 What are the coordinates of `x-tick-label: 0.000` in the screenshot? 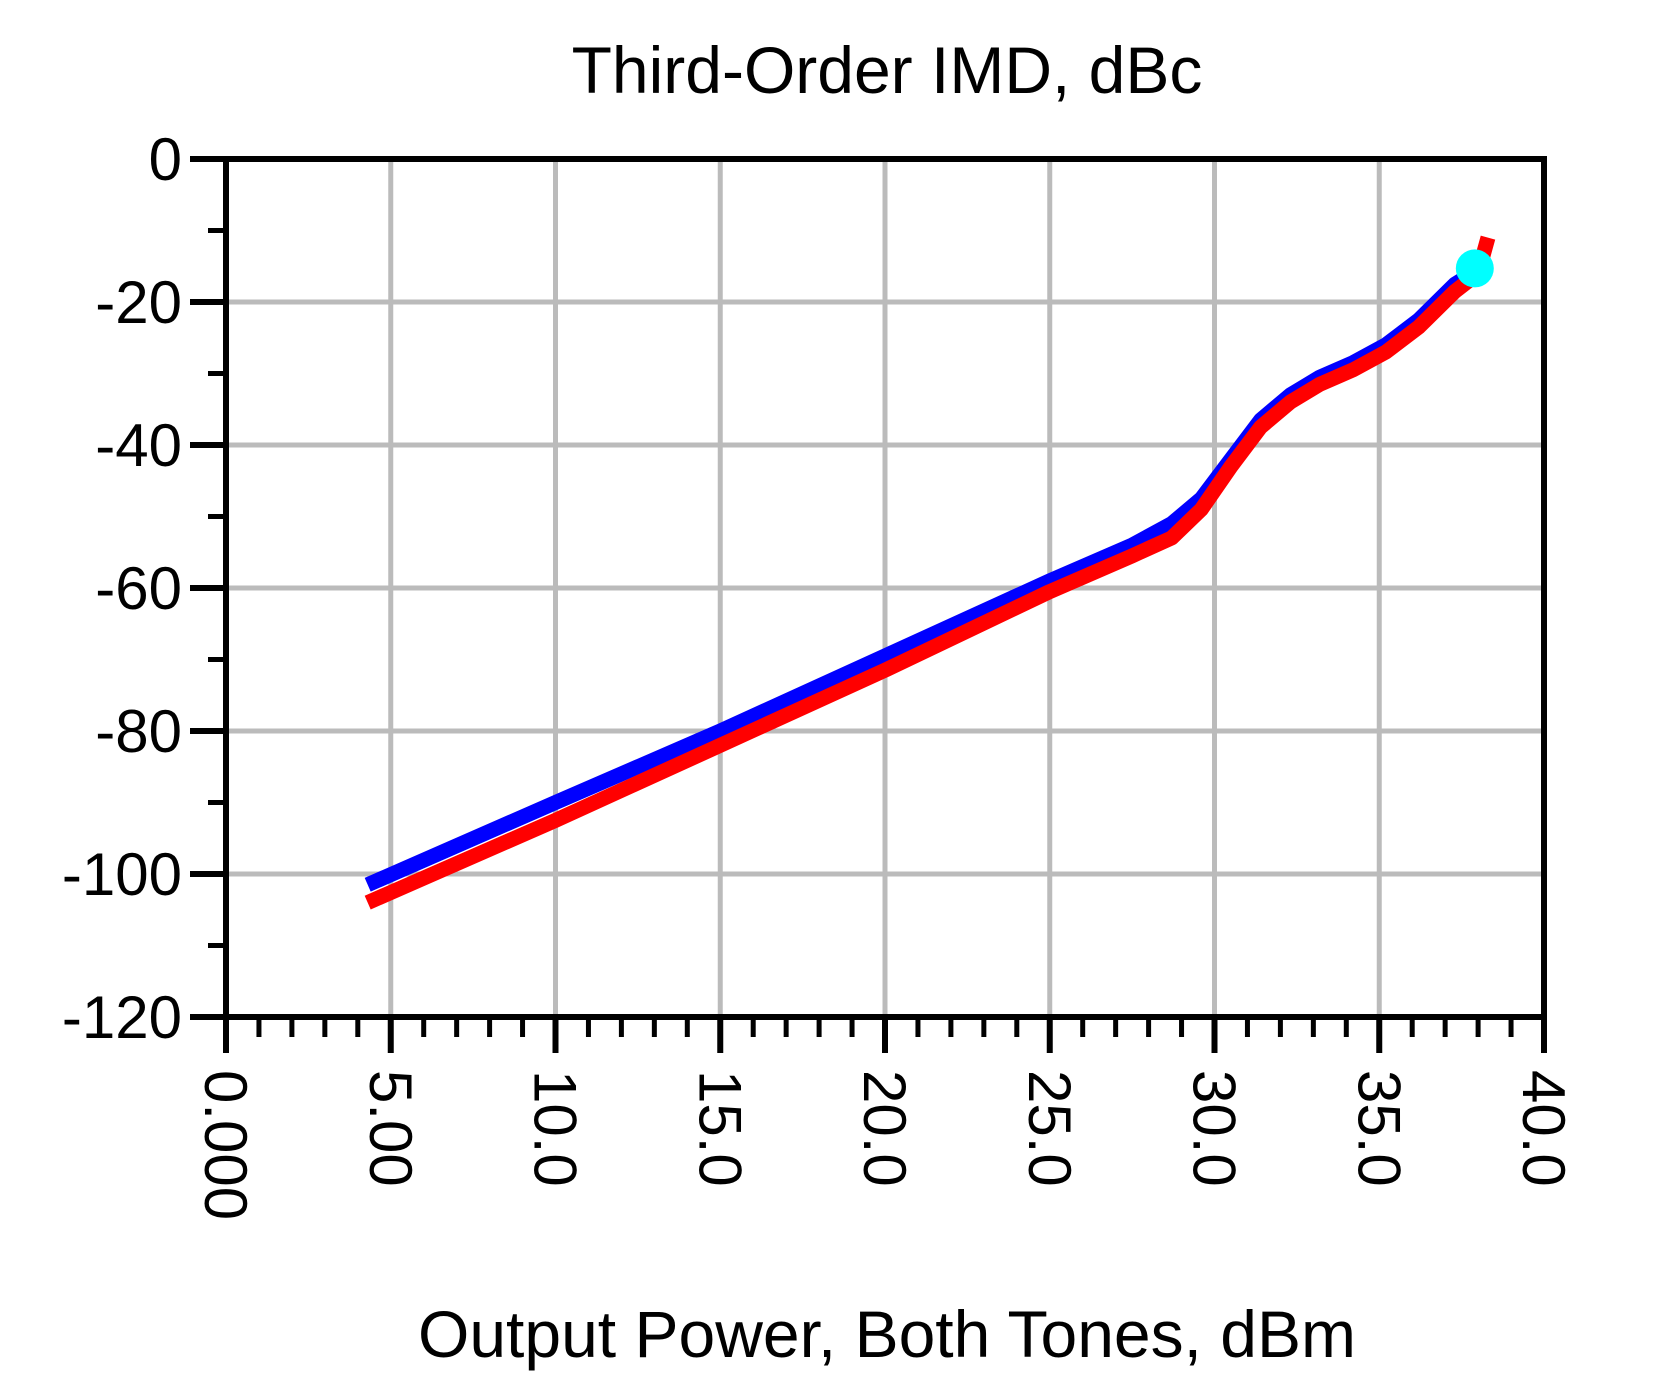 It's located at (225, 1145).